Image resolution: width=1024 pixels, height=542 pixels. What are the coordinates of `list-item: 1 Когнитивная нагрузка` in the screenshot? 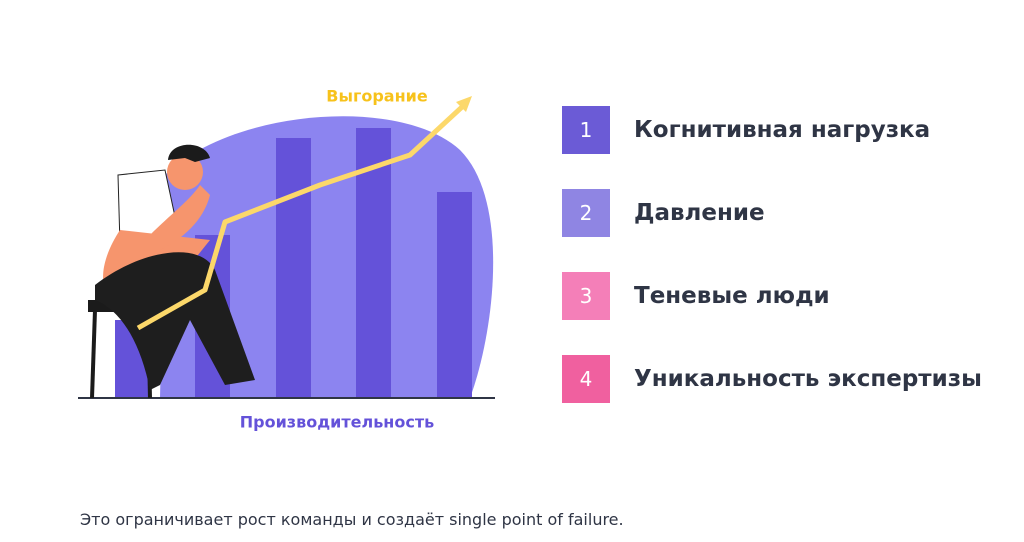 It's located at (746, 130).